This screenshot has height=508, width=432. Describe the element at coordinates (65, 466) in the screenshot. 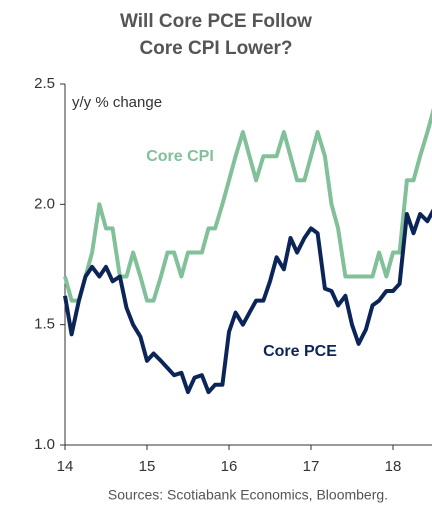

I see `x-tick-label: 14` at that location.